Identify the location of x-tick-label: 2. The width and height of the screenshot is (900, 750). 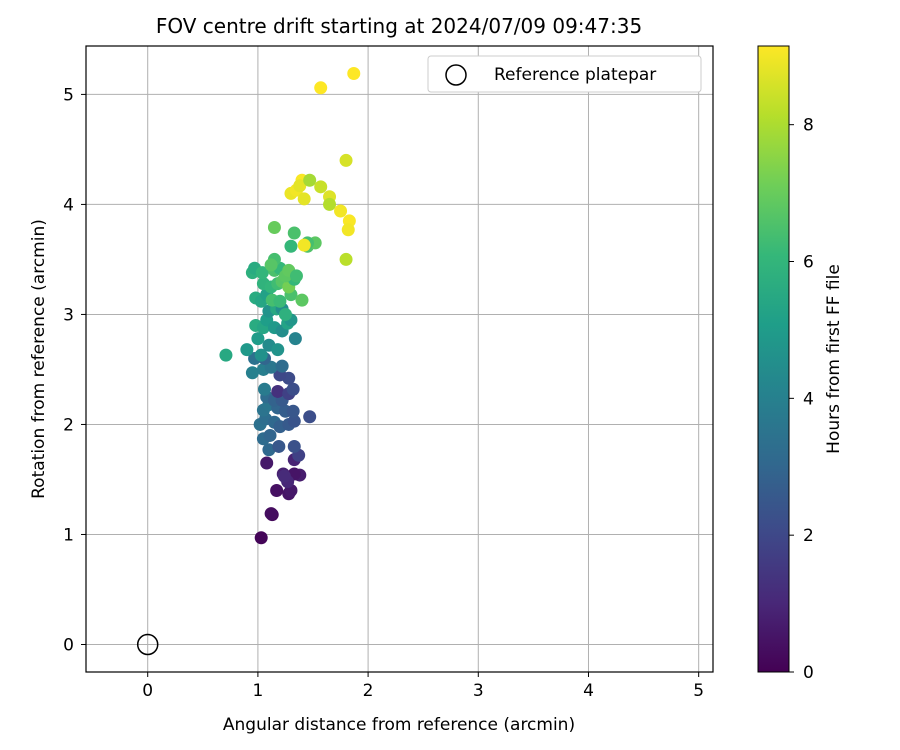
(368, 691).